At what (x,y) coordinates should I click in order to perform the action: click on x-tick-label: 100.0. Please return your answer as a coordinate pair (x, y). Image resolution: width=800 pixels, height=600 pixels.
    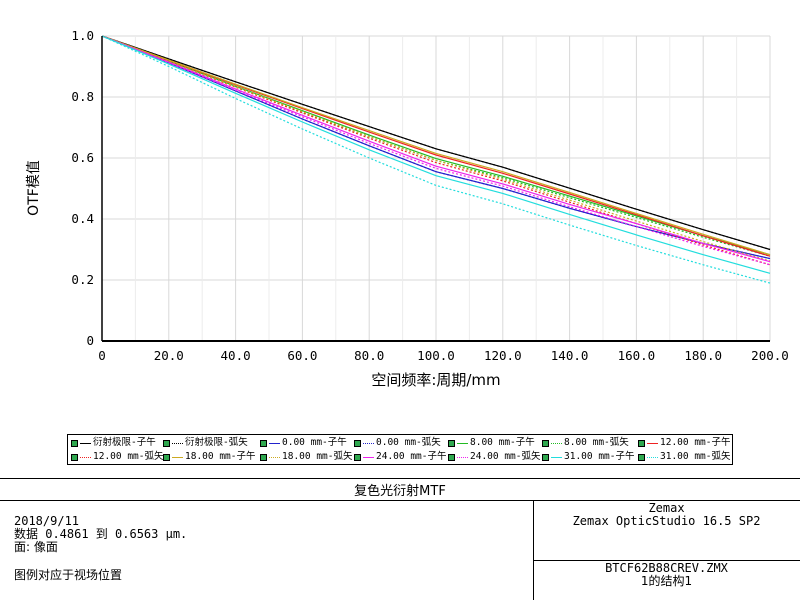
    Looking at the image, I should click on (436, 355).